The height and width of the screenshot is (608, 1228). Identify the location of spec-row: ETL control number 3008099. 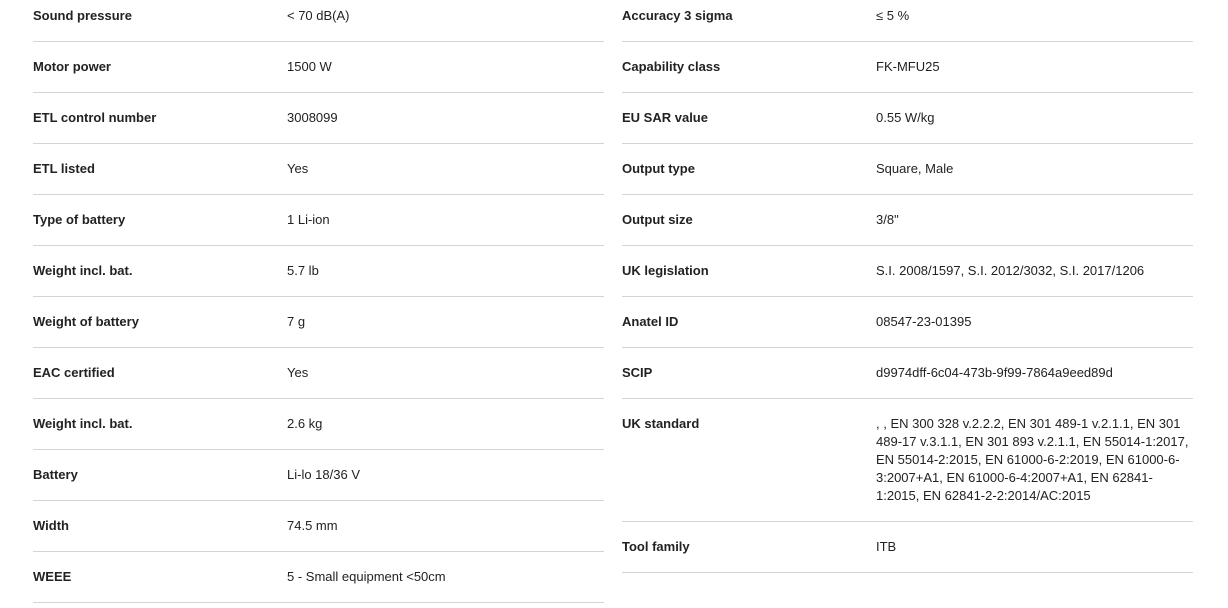
(318, 118).